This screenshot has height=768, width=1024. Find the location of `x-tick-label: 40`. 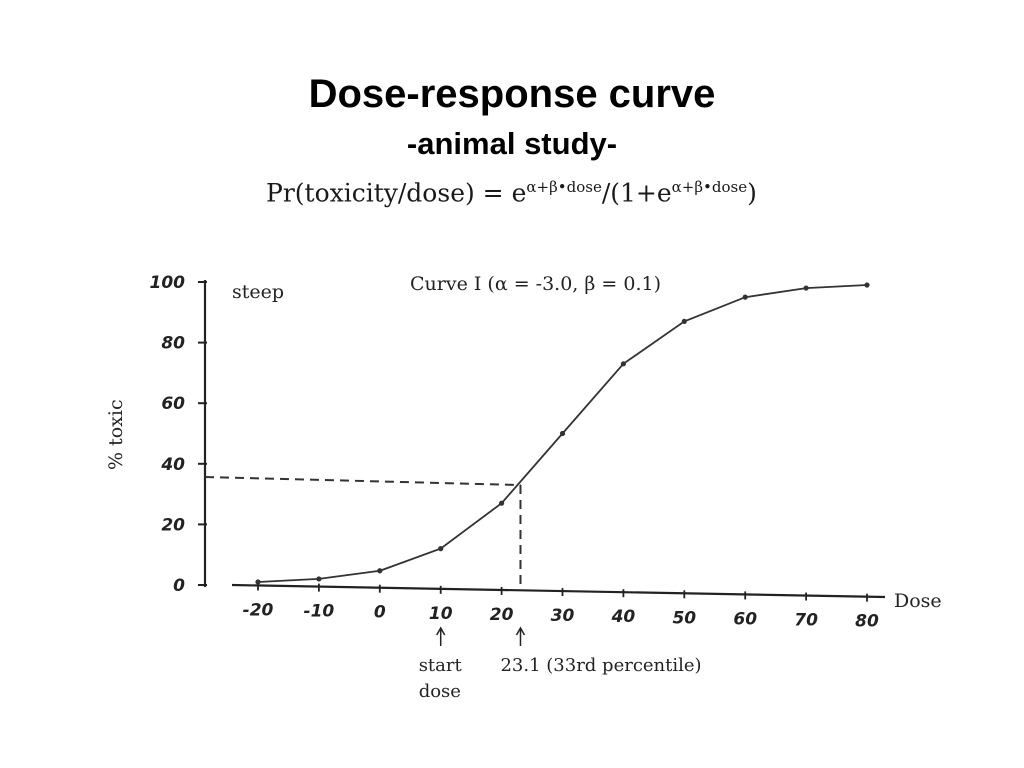

x-tick-label: 40 is located at coordinates (623, 617).